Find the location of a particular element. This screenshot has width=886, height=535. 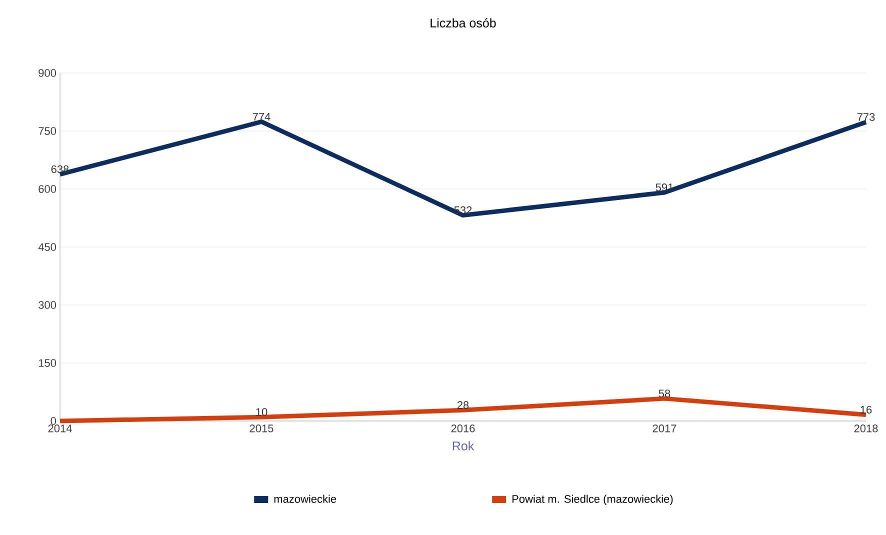

y-tick-label: 750 is located at coordinates (47, 131).